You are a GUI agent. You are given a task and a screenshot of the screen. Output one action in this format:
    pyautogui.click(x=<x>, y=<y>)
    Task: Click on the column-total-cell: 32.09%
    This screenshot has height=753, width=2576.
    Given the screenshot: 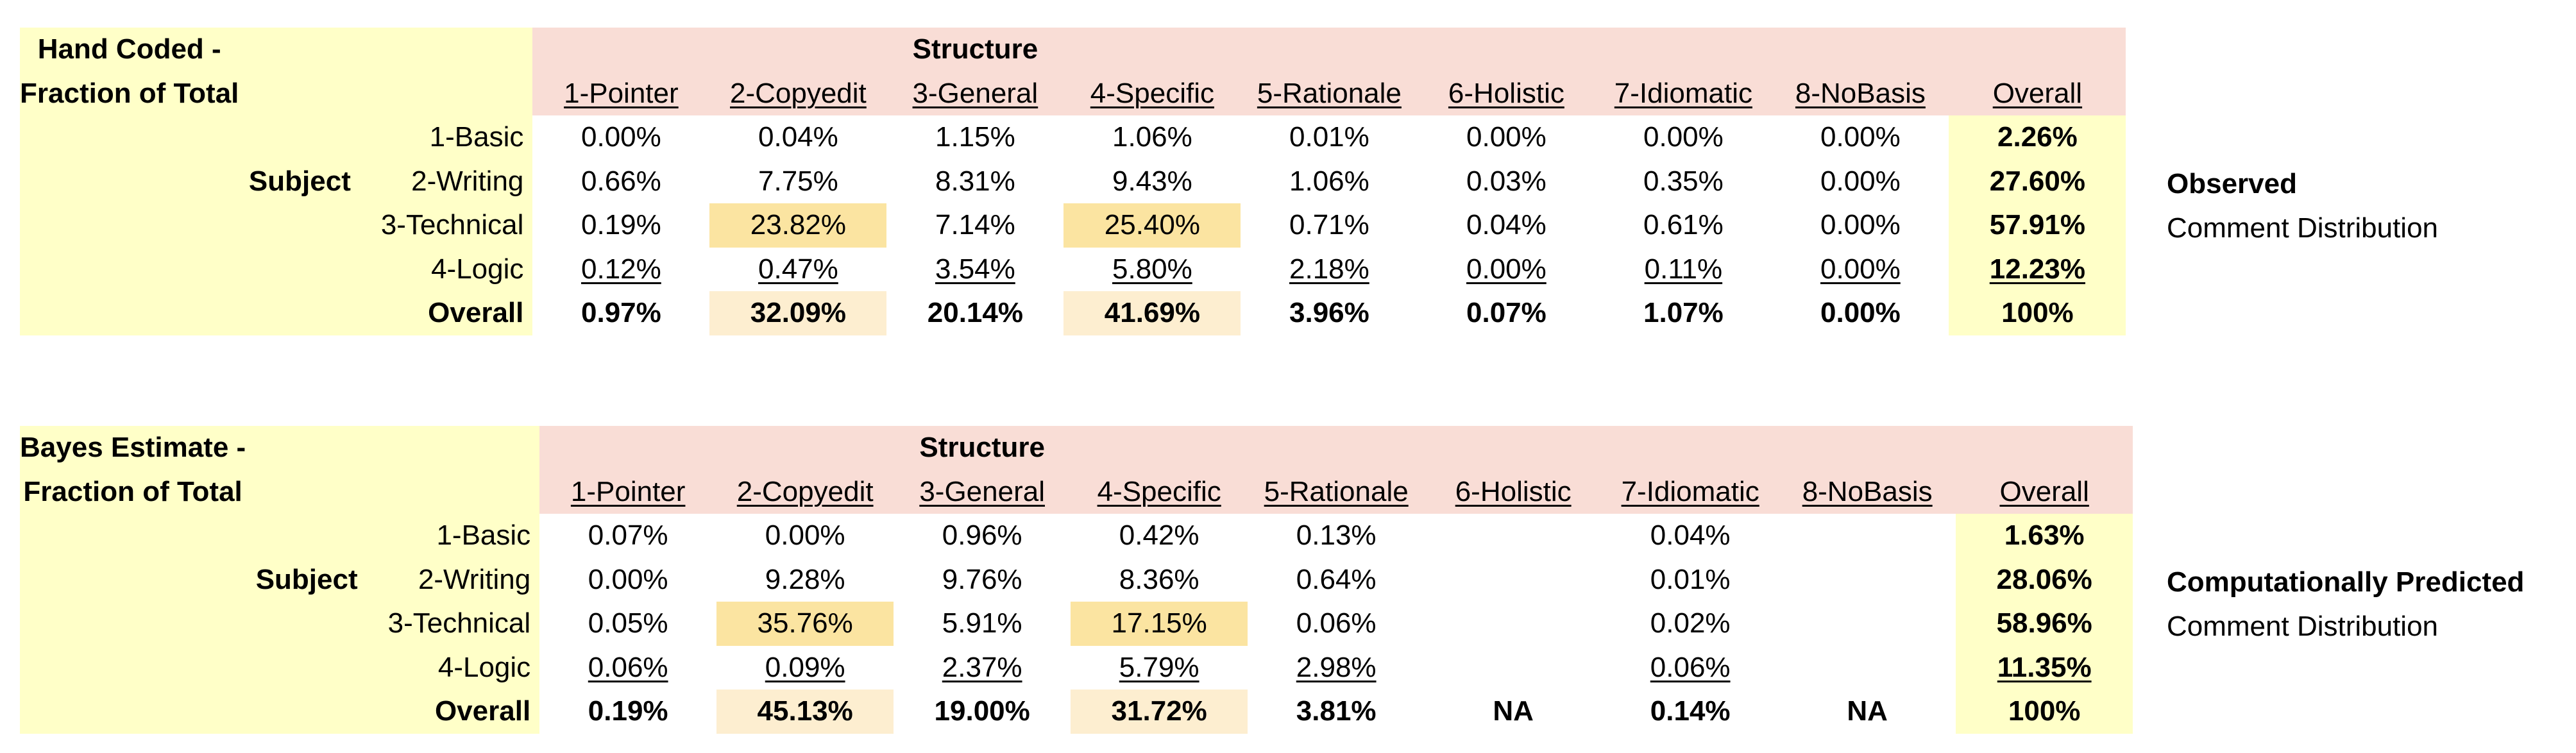 What is the action you would take?
    pyautogui.click(x=798, y=313)
    